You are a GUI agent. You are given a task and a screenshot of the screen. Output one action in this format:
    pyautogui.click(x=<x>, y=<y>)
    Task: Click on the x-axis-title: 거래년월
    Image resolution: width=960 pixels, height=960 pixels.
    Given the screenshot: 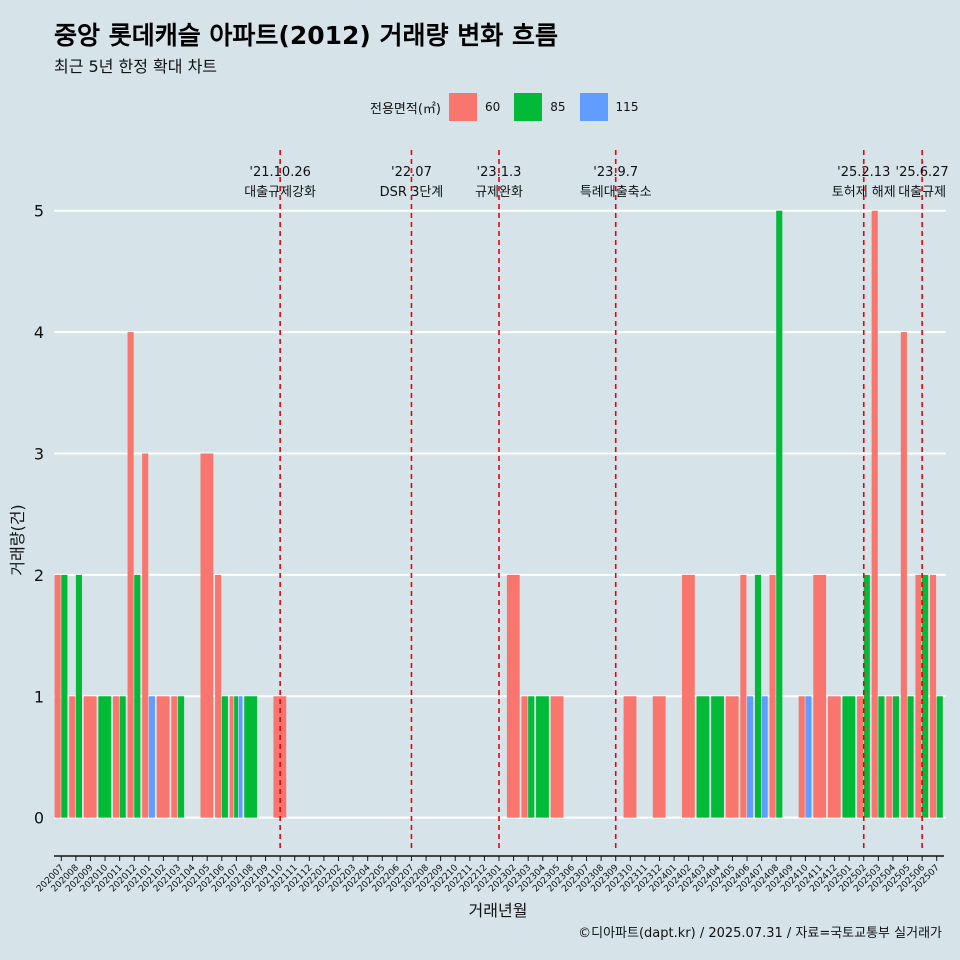 What is the action you would take?
    pyautogui.click(x=498, y=910)
    